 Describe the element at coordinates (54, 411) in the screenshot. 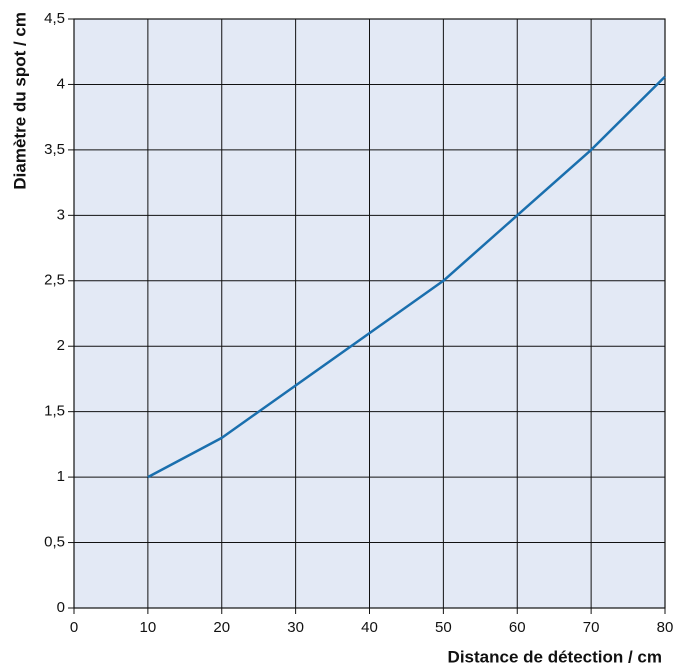

I see `y-tick-label: 1,5` at that location.